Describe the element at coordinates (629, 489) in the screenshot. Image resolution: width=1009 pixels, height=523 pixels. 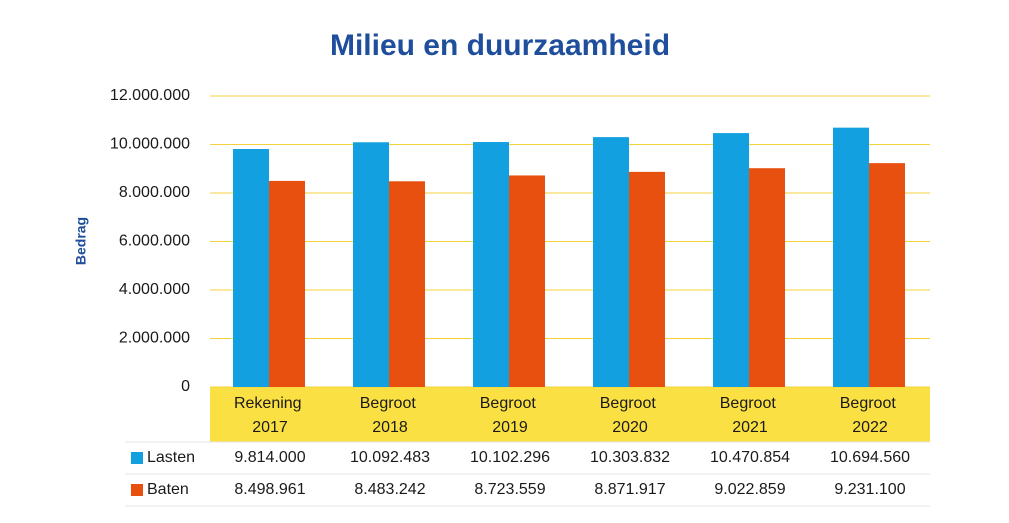
I see `table-value: 8.871.917` at that location.